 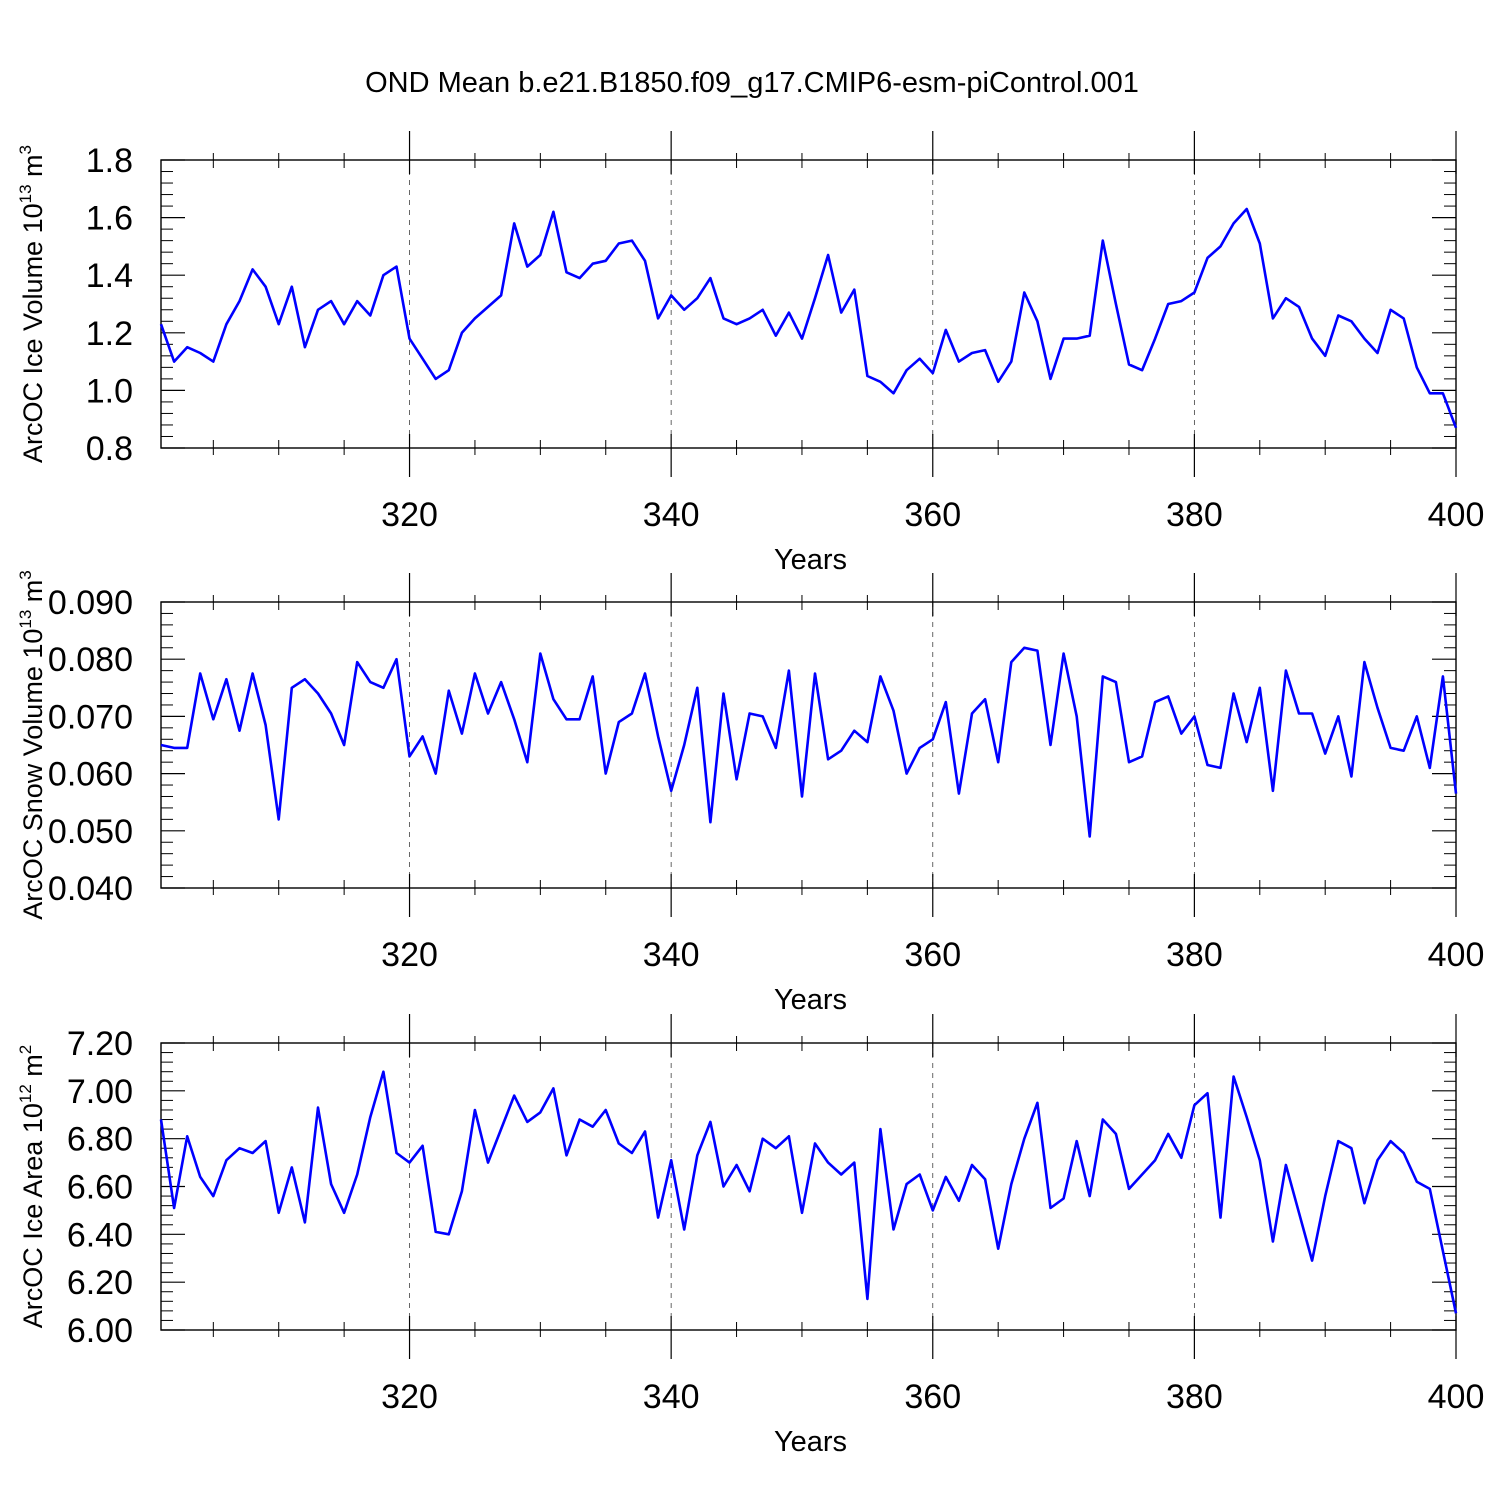 I want to click on y-tick-label: 0.080, so click(x=90, y=660).